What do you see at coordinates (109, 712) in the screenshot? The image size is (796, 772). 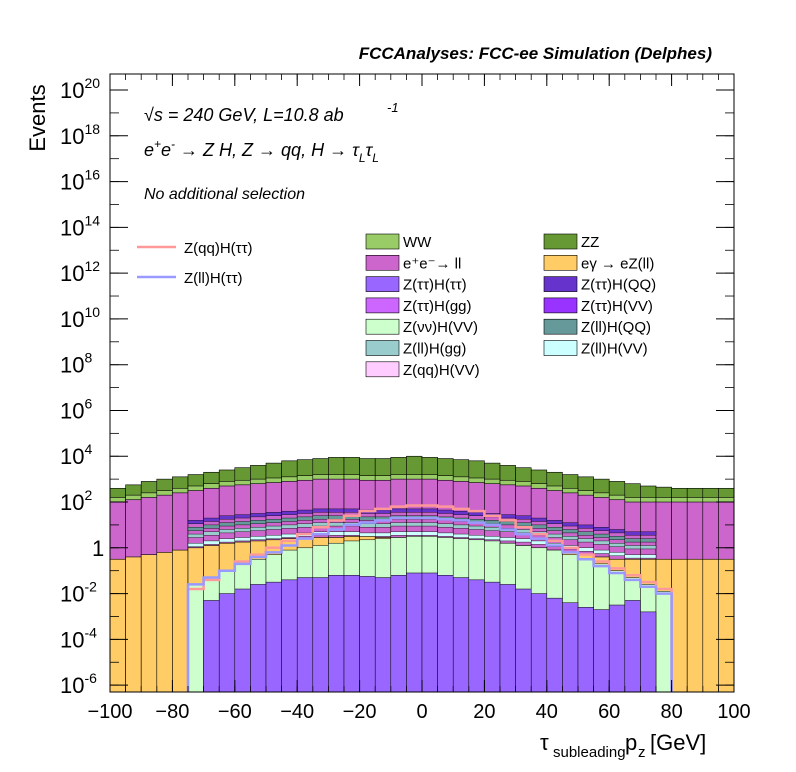 I see `x-tick-label: −100` at bounding box center [109, 712].